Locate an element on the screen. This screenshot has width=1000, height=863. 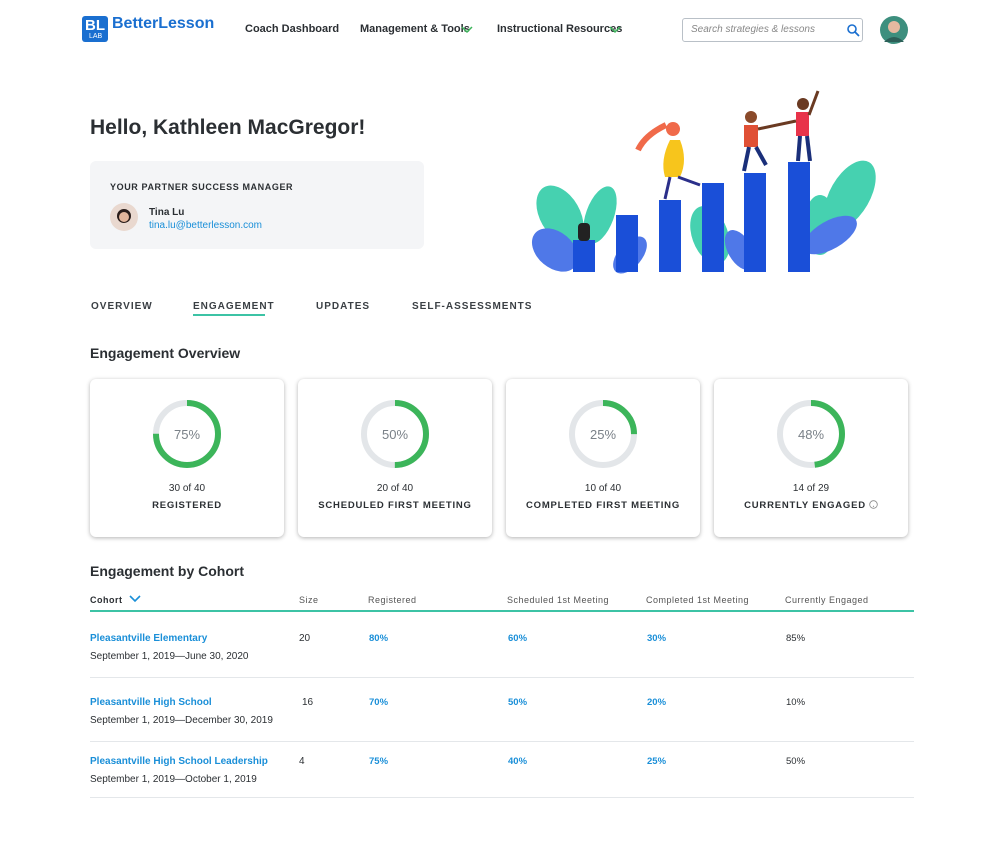
cohort-size: 16 is located at coordinates (308, 702).